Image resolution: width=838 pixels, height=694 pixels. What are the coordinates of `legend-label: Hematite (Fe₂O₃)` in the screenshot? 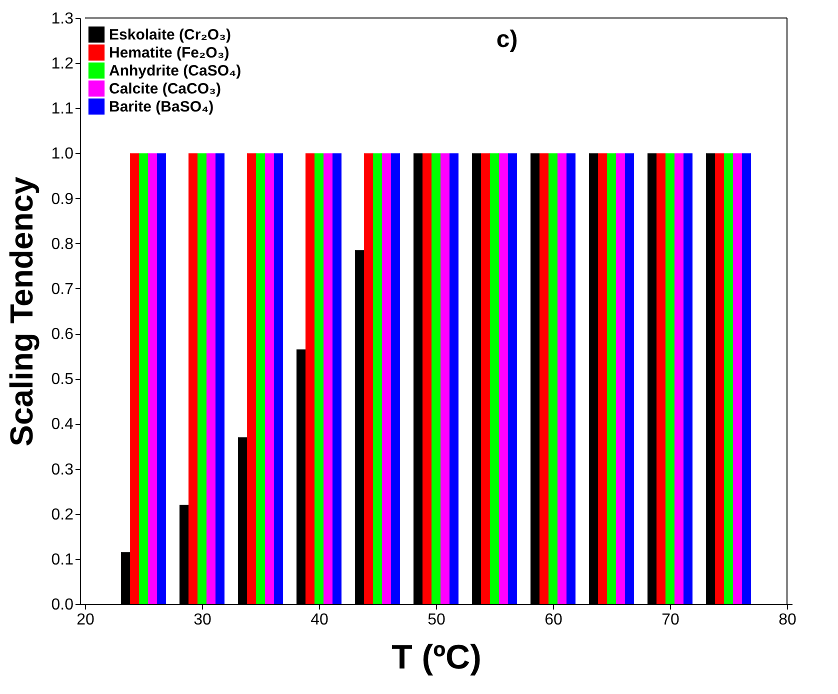 It's located at (169, 53).